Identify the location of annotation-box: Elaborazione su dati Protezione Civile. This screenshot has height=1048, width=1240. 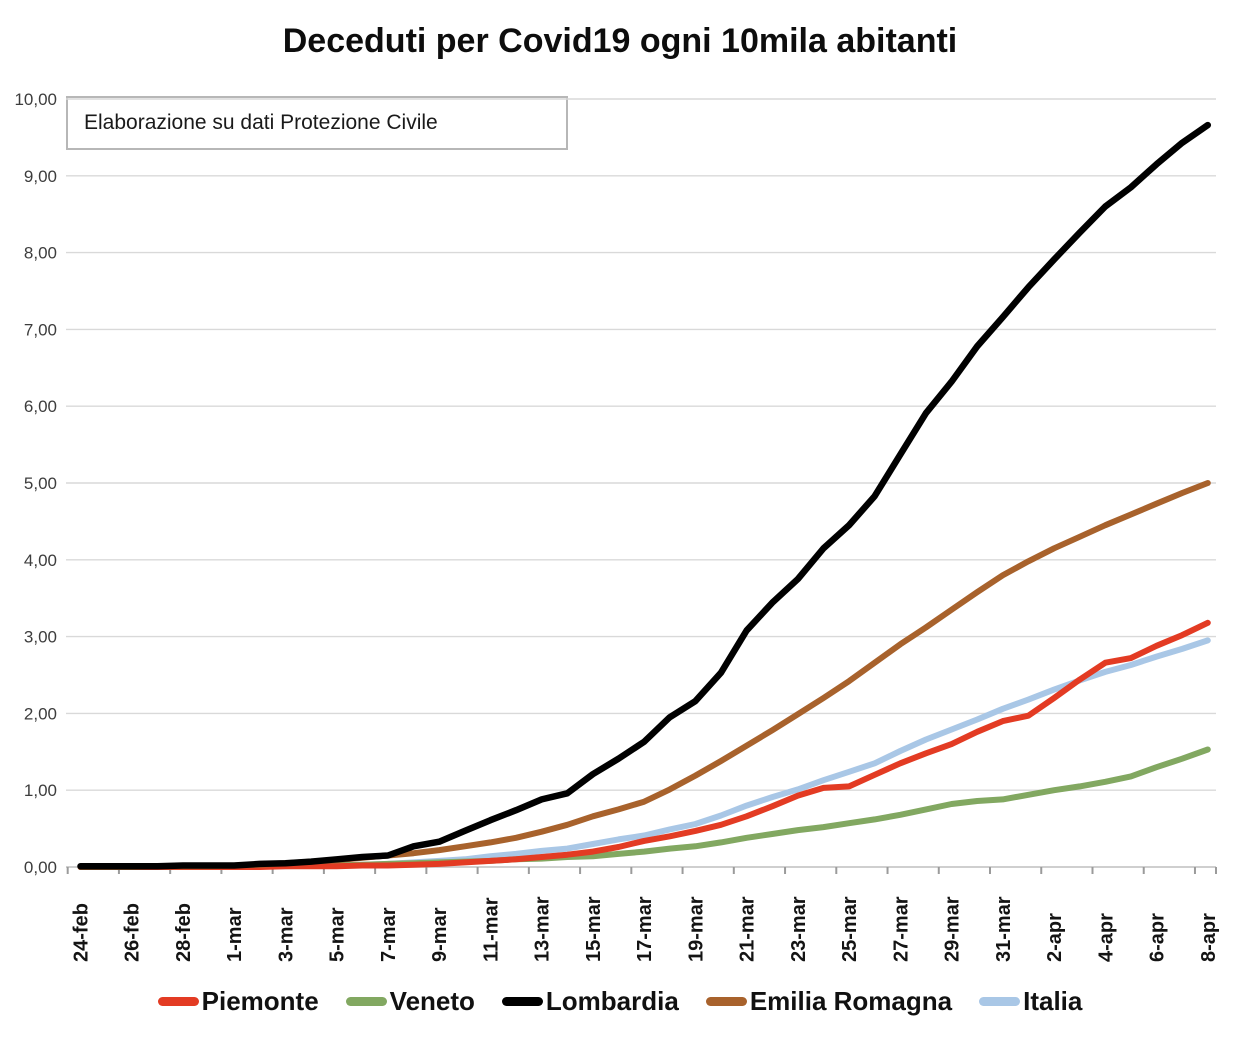
(317, 123).